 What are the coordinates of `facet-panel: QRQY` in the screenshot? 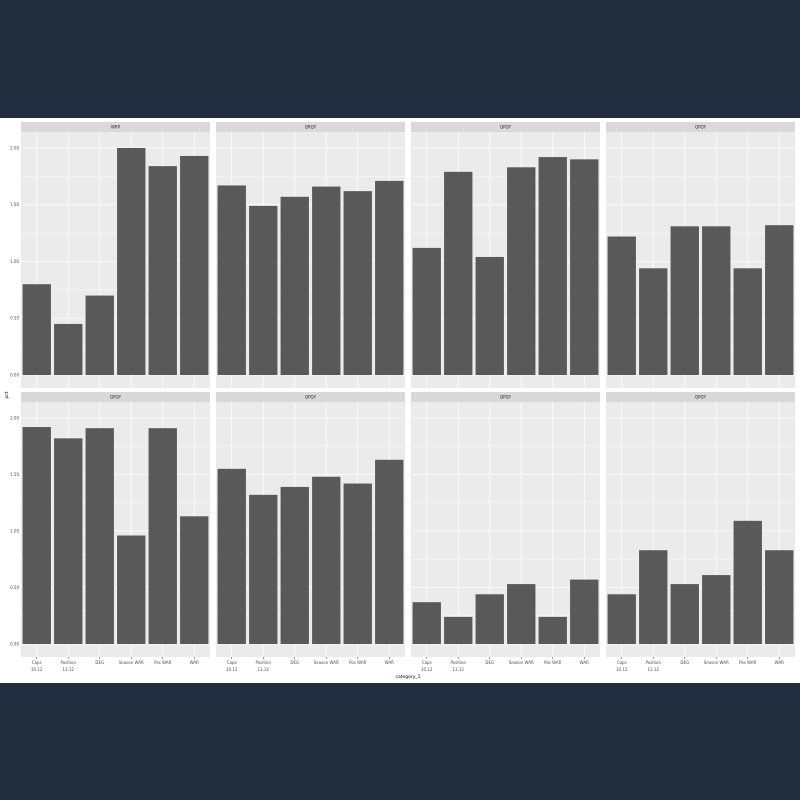 It's located at (310, 255).